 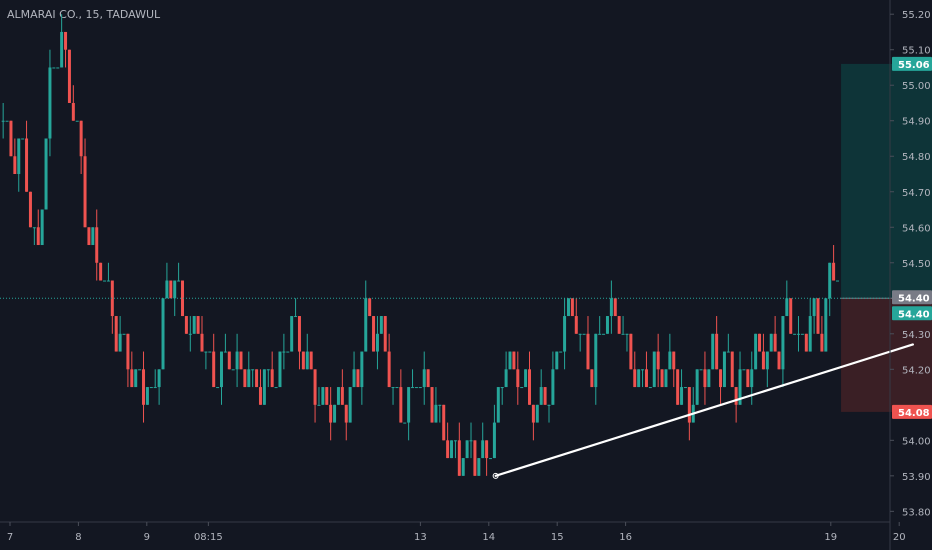 I want to click on y-tick-label: 54.30, so click(x=916, y=335).